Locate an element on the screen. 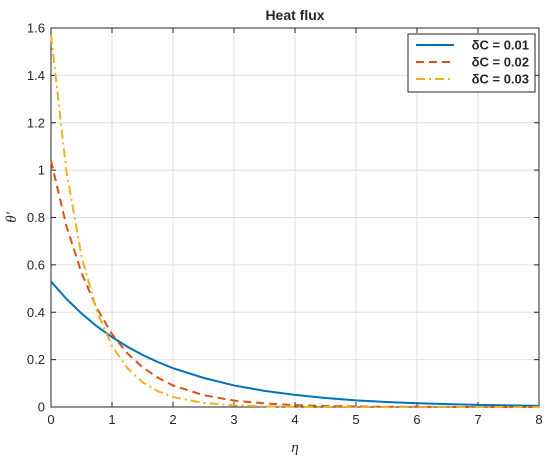  x-tick-label: 0 is located at coordinates (50, 419).